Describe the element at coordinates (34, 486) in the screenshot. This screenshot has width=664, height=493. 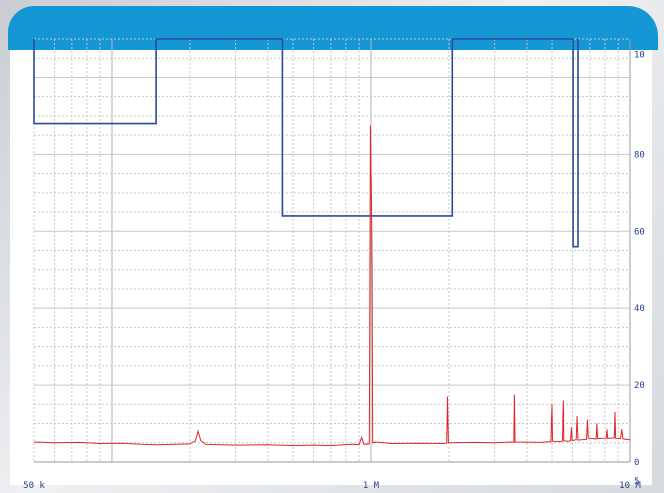
I see `x-tick-label: 50 k` at that location.